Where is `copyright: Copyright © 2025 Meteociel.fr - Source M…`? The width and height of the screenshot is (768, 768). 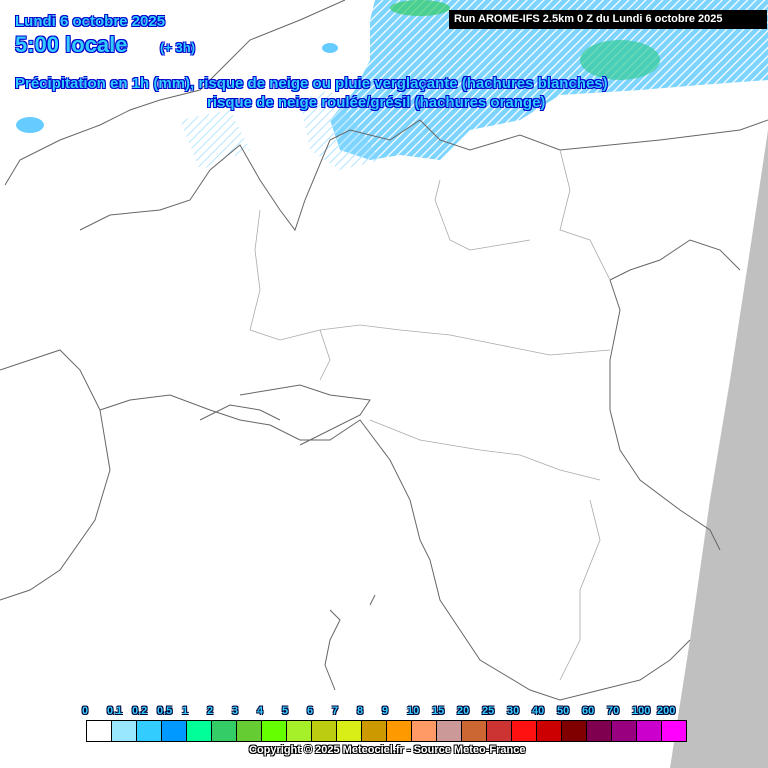 copyright: Copyright © 2025 Meteociel.fr - Source M… is located at coordinates (387, 750).